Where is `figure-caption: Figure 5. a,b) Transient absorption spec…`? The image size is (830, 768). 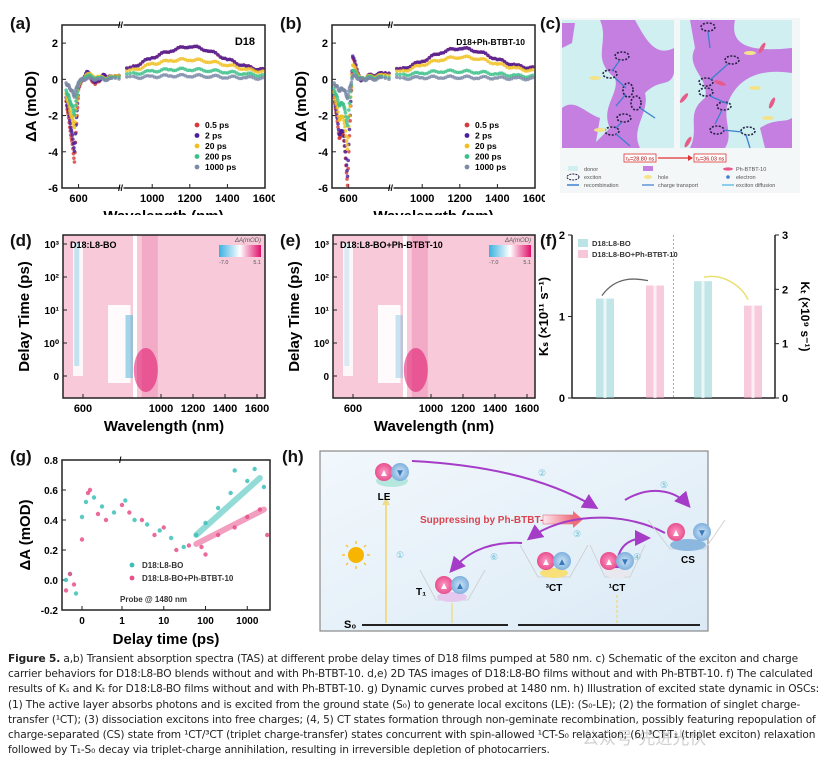 figure-caption: Figure 5. a,b) Transient absorption spec… is located at coordinates (415, 705).